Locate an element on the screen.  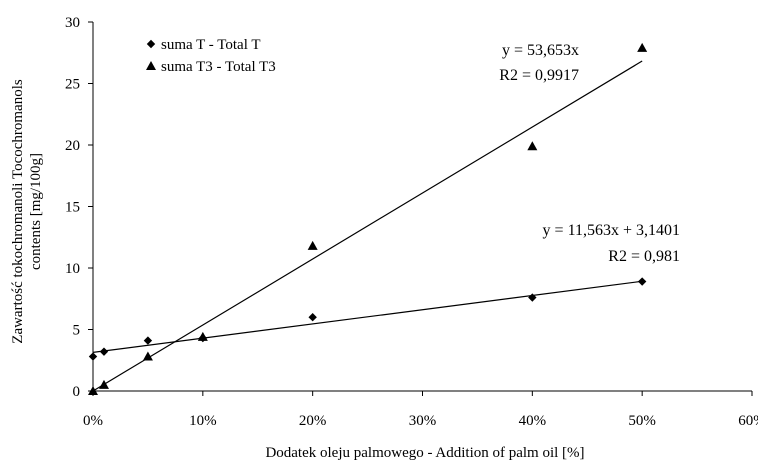
trendline-equation: y = 53,653x is located at coordinates (540, 50).